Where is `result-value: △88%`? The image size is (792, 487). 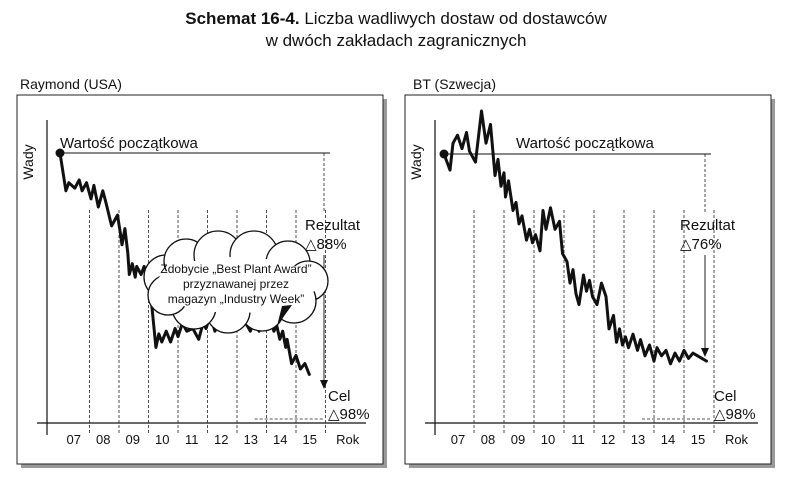 result-value: △88% is located at coordinates (326, 244).